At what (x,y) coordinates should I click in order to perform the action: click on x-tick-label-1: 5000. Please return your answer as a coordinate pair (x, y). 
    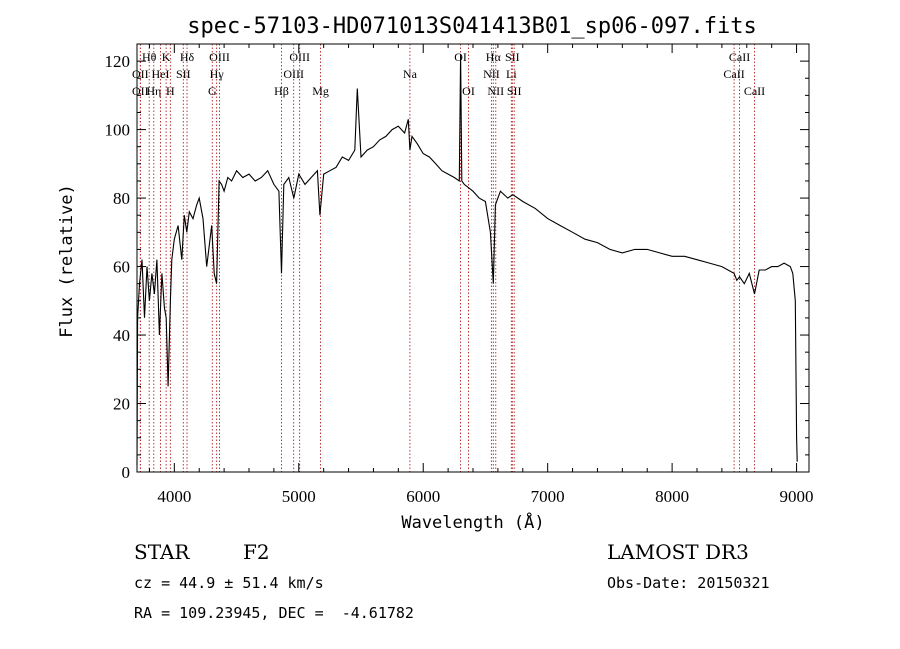
    Looking at the image, I should click on (299, 496).